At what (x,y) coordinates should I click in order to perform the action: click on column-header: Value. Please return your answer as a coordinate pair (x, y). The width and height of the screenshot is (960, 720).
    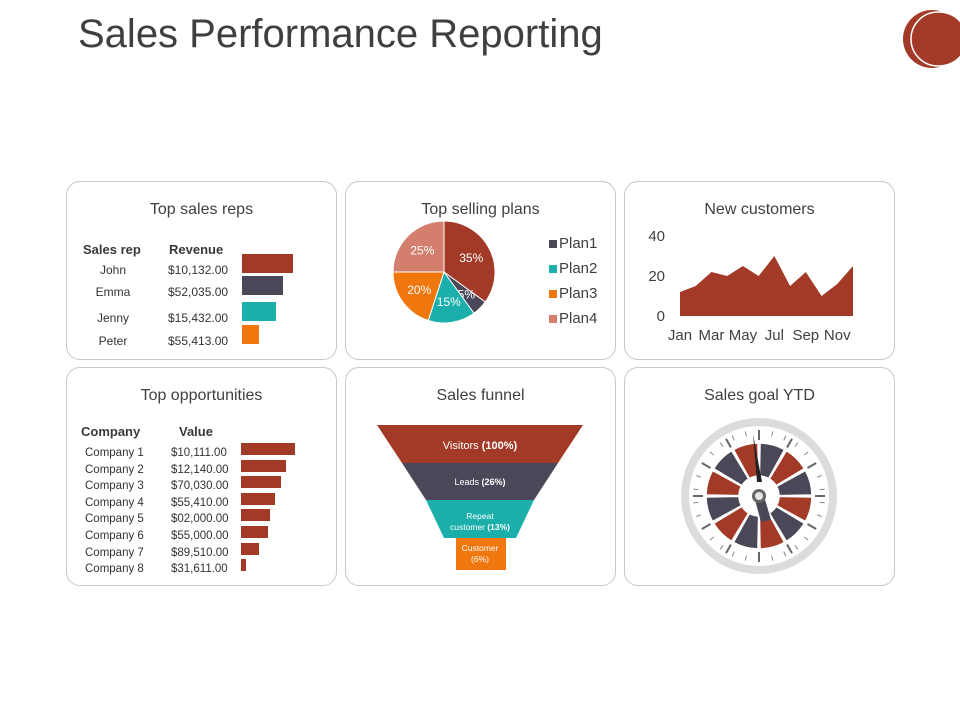
    Looking at the image, I should click on (196, 431).